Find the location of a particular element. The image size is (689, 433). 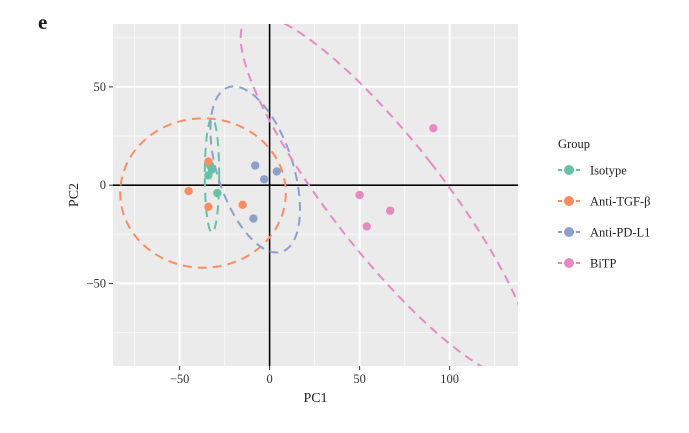

ellipse-isotype is located at coordinates (212, 175).